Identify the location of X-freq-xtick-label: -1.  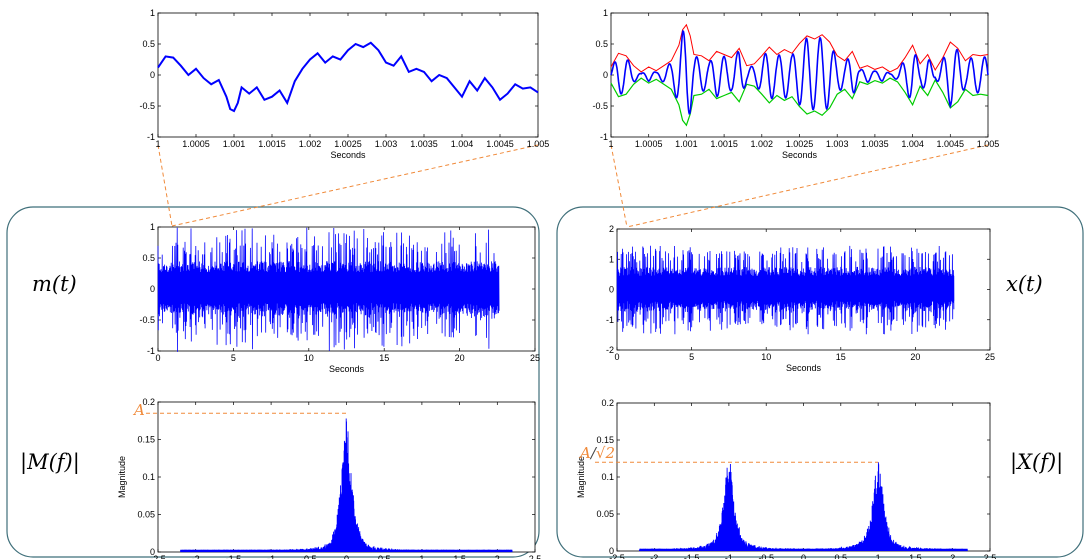
(729, 556).